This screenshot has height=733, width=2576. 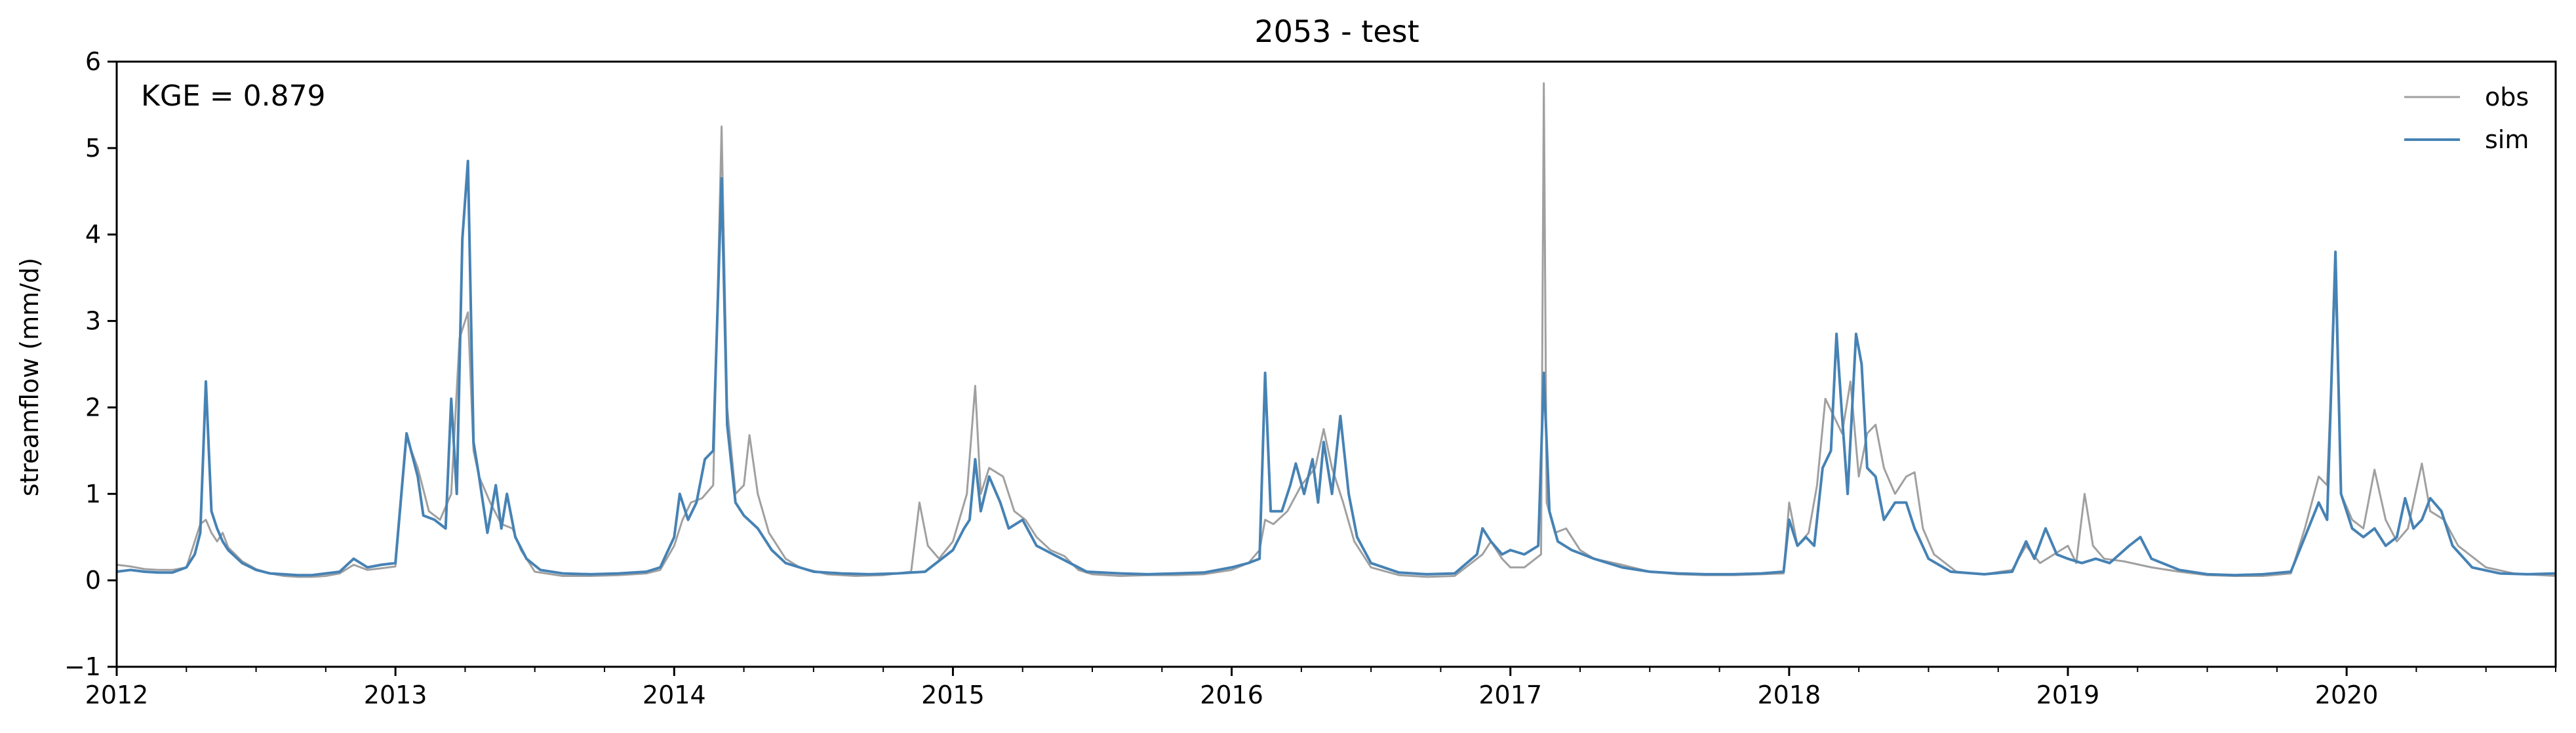 I want to click on y-axis-label: streamflow (mm/d), so click(x=29, y=377).